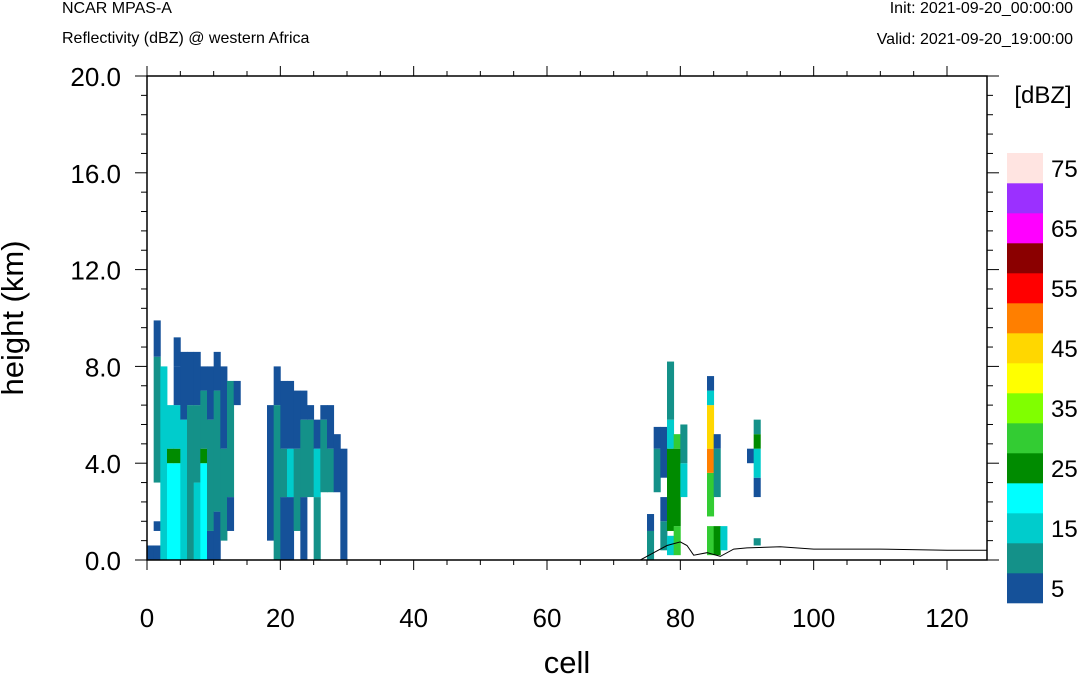 Image resolution: width=1079 pixels, height=677 pixels. What do you see at coordinates (103, 561) in the screenshot?
I see `y-tick-label: 0.0` at bounding box center [103, 561].